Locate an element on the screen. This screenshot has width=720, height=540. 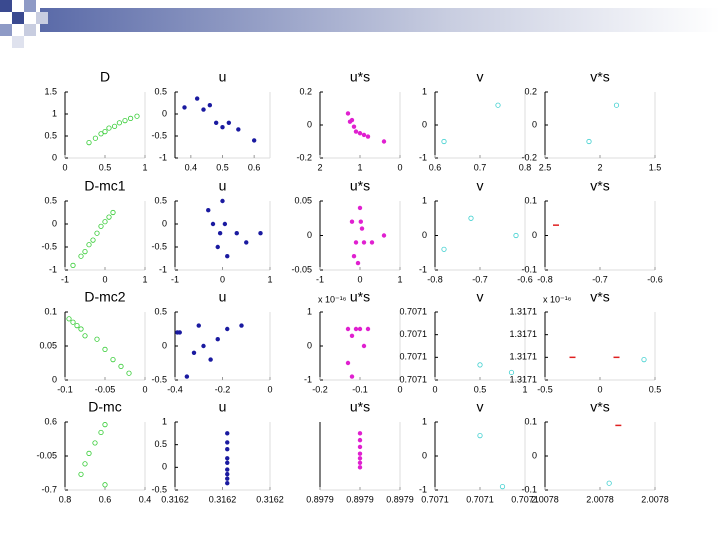
subplot: v -1 0 1 0.6 0.7 0.8 is located at coordinates (475, 121).